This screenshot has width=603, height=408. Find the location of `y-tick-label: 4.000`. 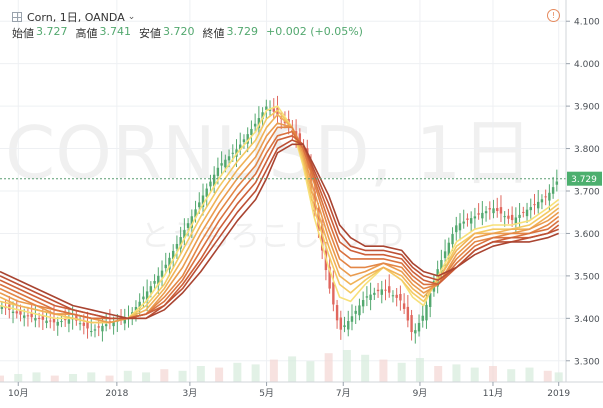

y-tick-label: 4.000 is located at coordinates (587, 65).